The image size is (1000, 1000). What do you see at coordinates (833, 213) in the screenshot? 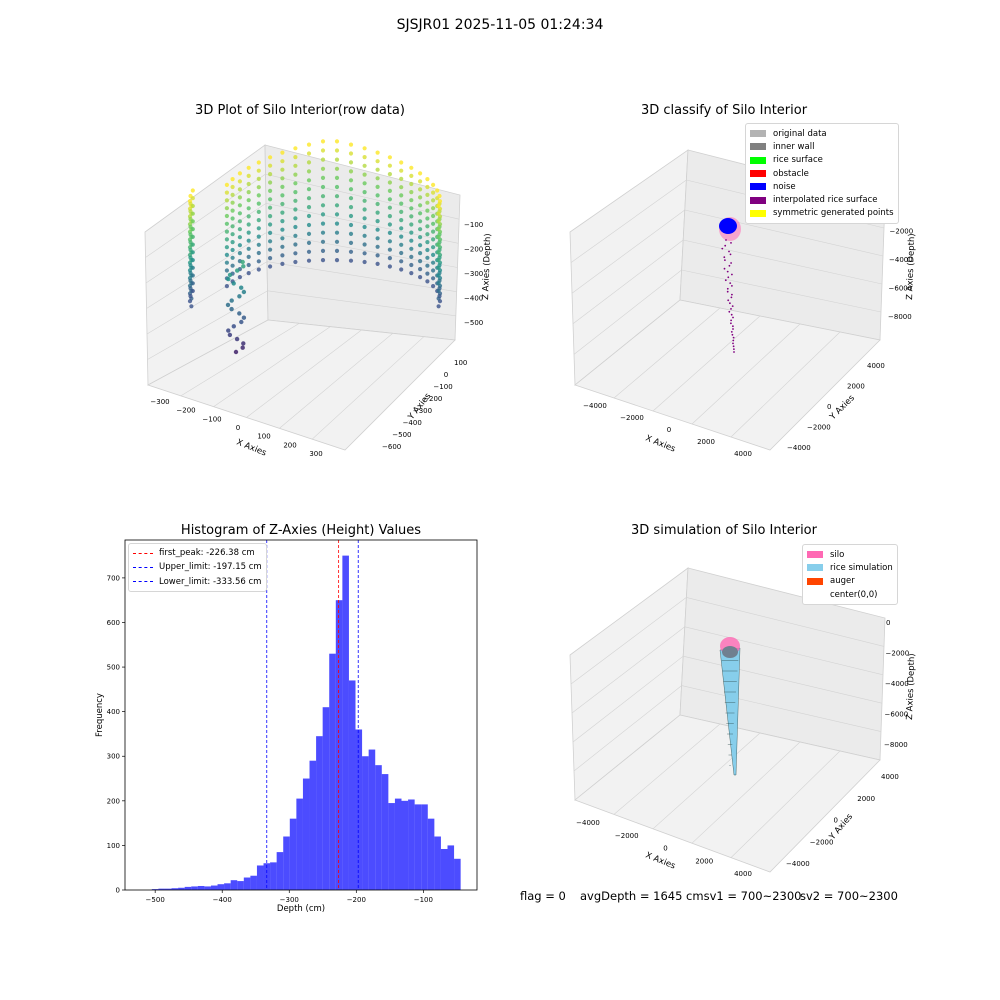
I see `legend-label: symmetric generated points` at bounding box center [833, 213].